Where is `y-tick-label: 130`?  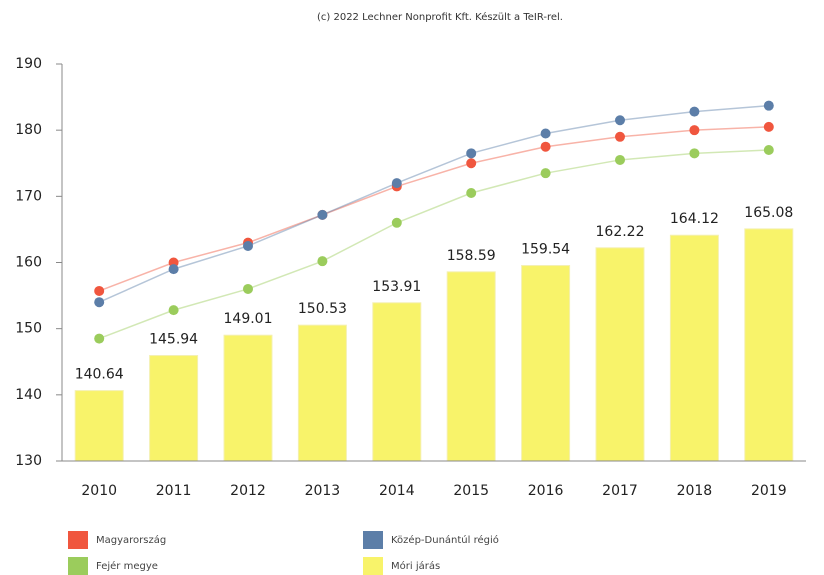
y-tick-label: 130 is located at coordinates (28, 461).